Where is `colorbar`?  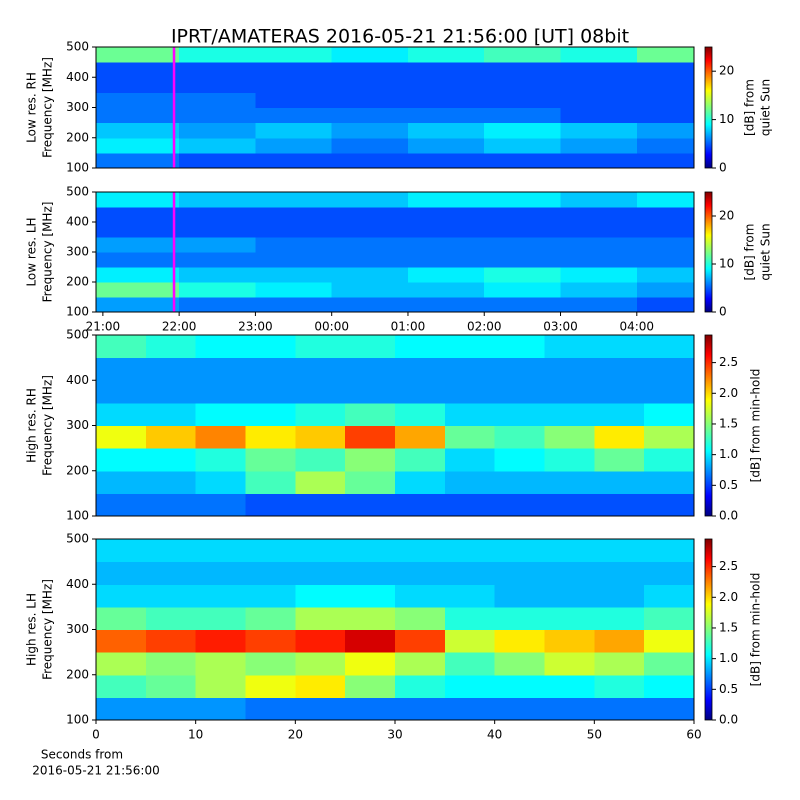 colorbar is located at coordinates (708, 425).